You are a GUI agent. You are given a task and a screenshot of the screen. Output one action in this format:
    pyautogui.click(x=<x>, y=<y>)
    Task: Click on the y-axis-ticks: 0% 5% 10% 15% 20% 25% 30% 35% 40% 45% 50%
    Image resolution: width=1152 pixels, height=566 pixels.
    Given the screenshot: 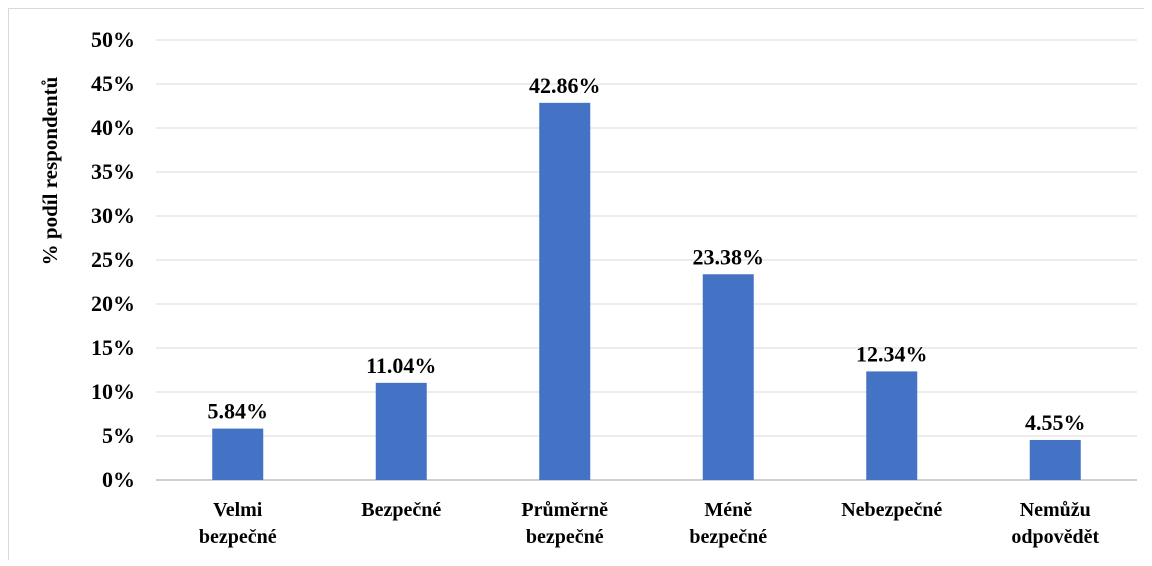 What is the action you would take?
    pyautogui.click(x=113, y=259)
    